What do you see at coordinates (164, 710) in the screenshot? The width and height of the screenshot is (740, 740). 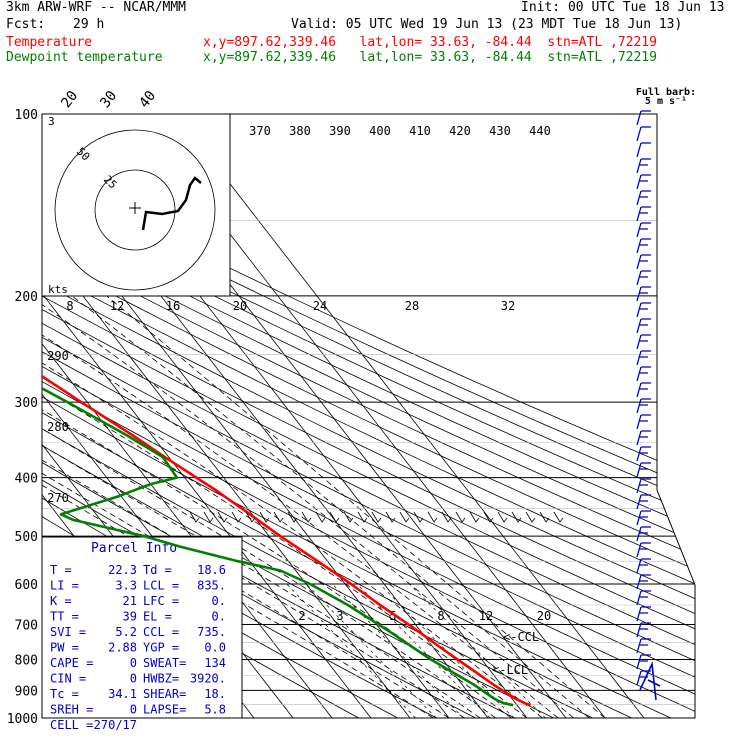 I see `parcel-label: LAPSE=` at bounding box center [164, 710].